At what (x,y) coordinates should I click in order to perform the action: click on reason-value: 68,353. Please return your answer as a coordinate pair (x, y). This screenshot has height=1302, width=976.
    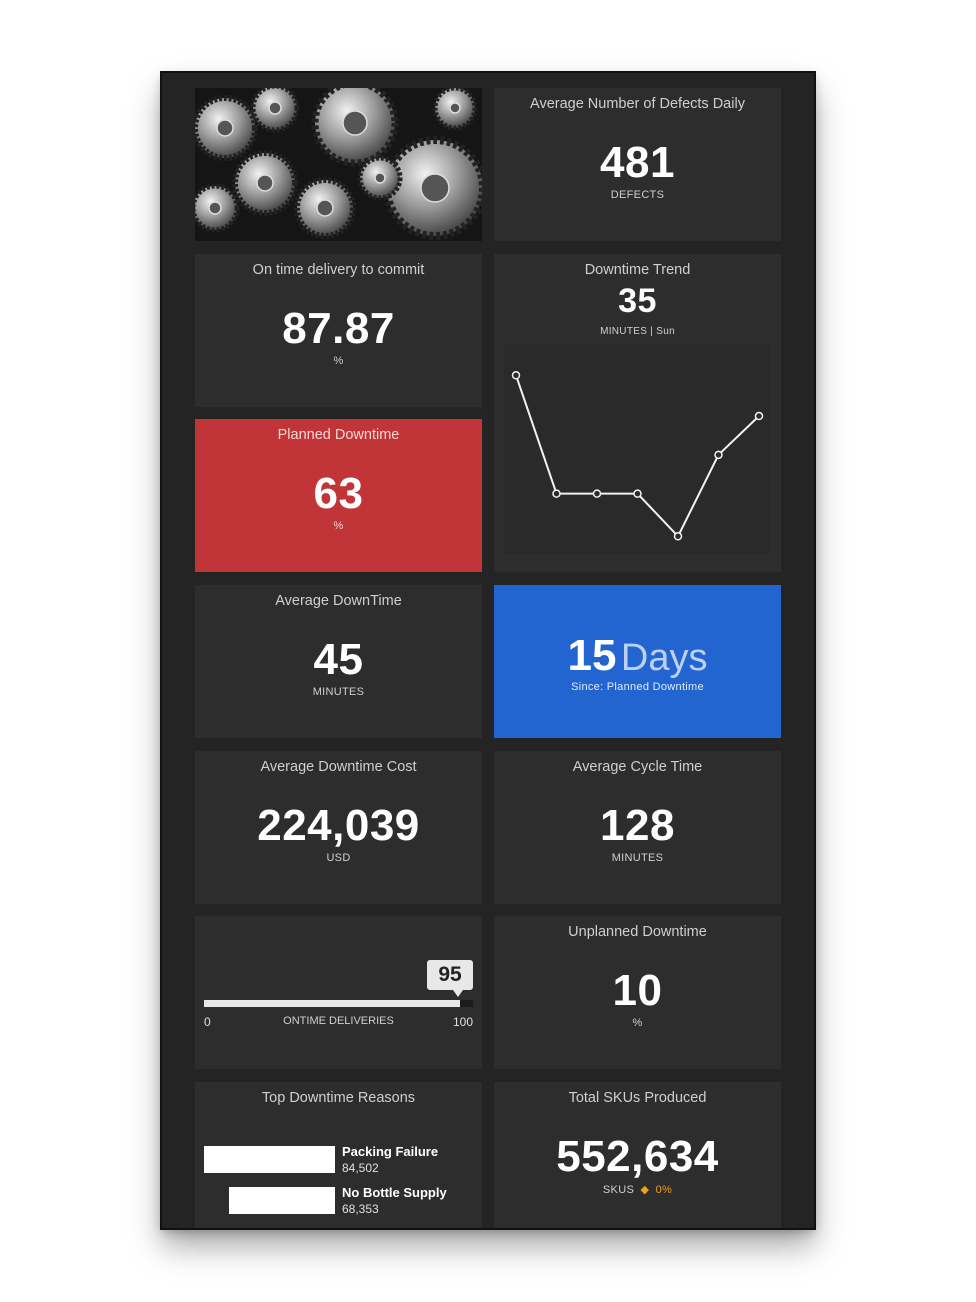
    Looking at the image, I should click on (360, 1209).